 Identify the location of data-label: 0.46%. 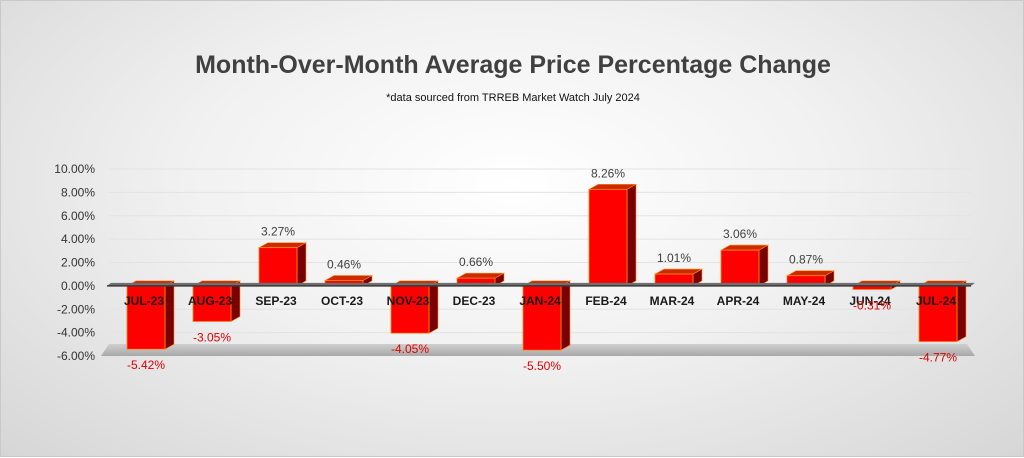
(344, 264).